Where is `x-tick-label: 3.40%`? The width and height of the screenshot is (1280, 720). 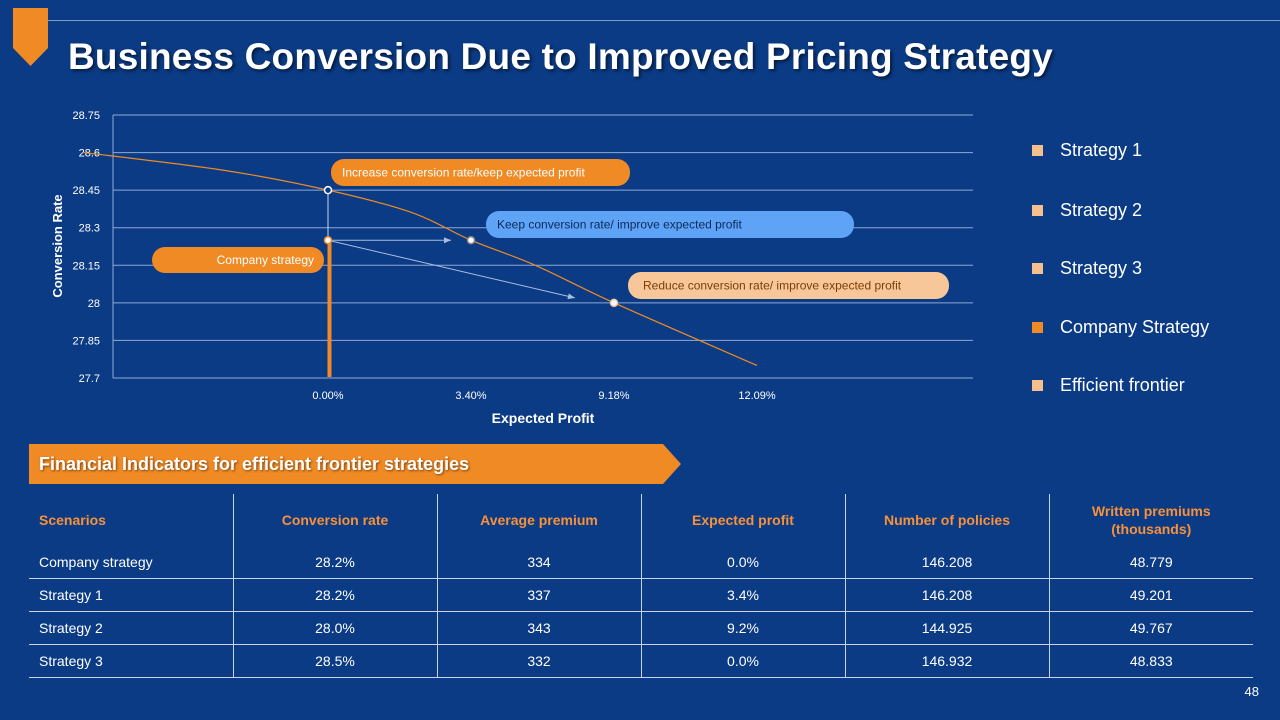
x-tick-label: 3.40% is located at coordinates (470, 396).